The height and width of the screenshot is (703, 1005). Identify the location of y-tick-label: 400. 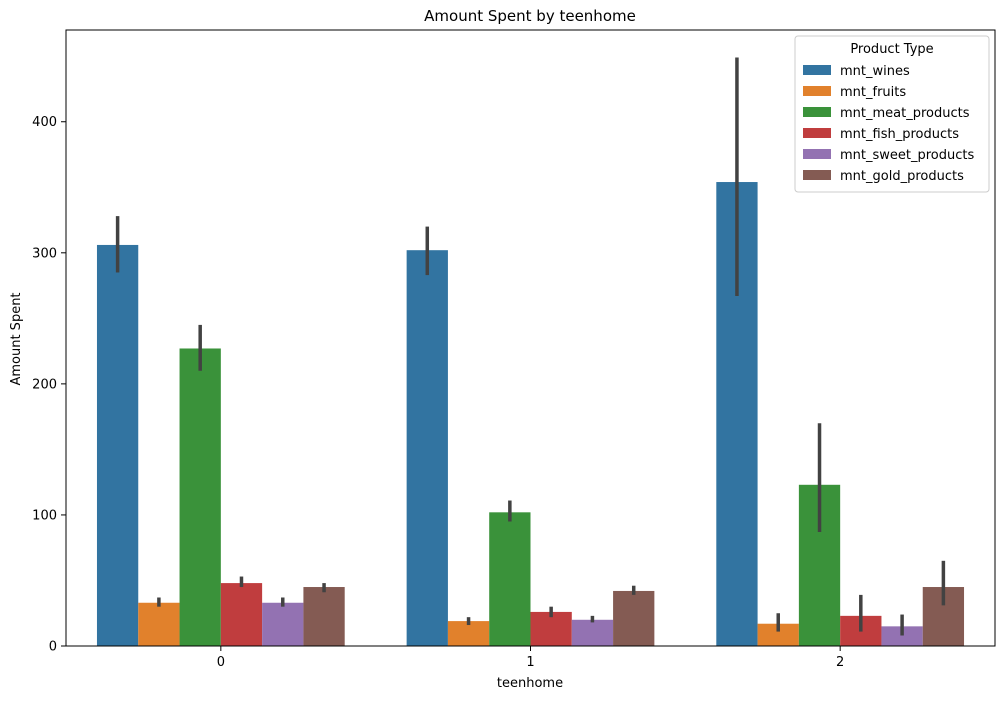
(44, 122).